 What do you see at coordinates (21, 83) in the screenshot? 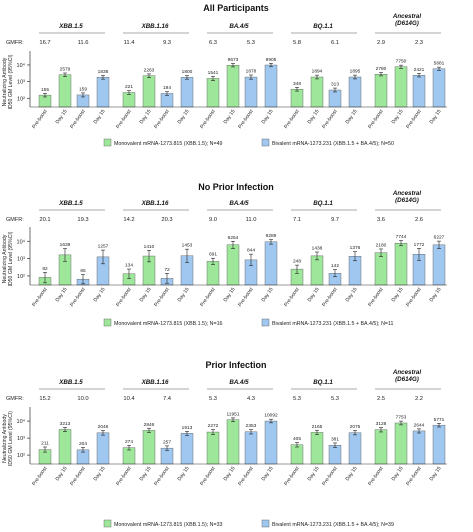
I see `y-tick-label: 10³` at bounding box center [21, 83].